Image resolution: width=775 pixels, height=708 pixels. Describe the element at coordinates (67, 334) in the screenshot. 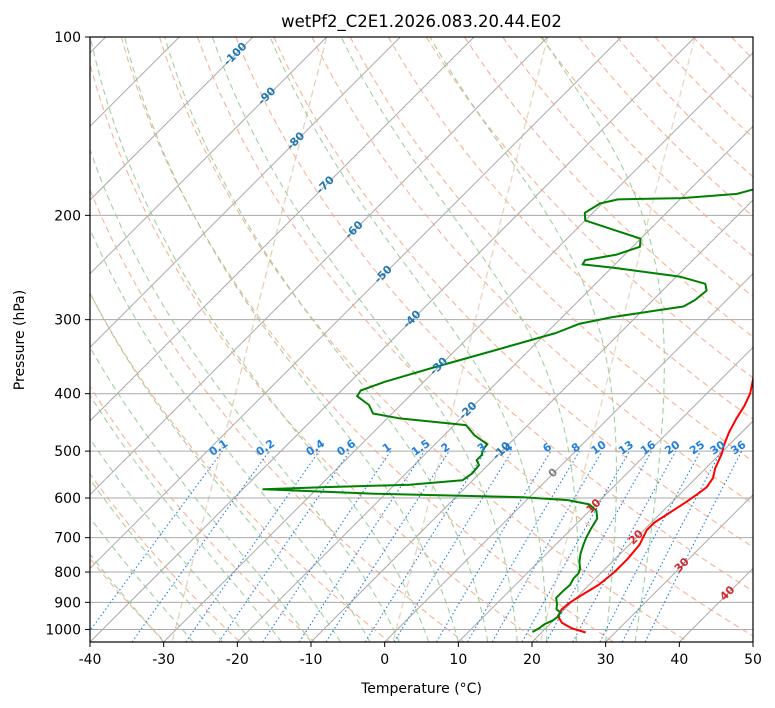

I see `y-axis-ticks: 100 200 300 400 500 600 700 800 900 1000` at that location.